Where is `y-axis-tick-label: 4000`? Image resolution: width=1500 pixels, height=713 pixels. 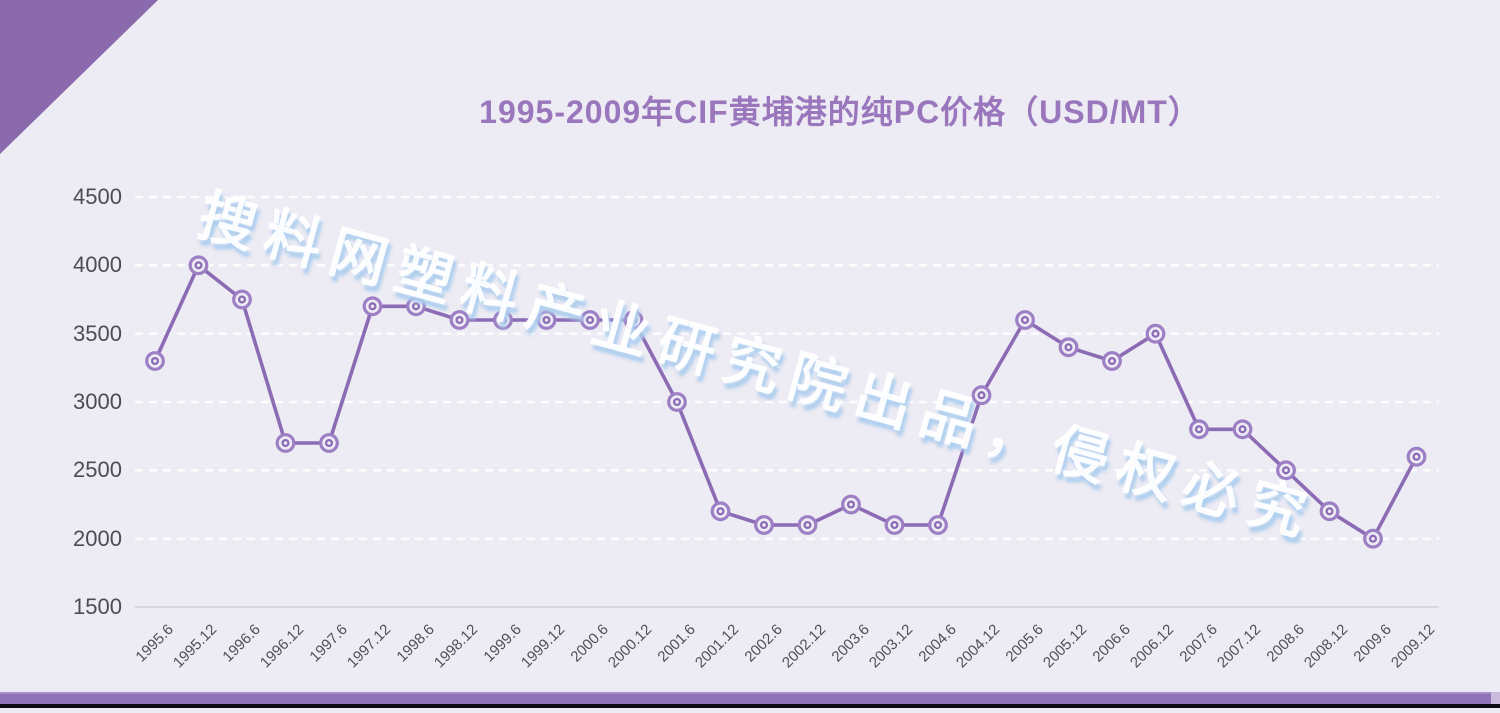
y-axis-tick-label: 4000 is located at coordinates (97, 265).